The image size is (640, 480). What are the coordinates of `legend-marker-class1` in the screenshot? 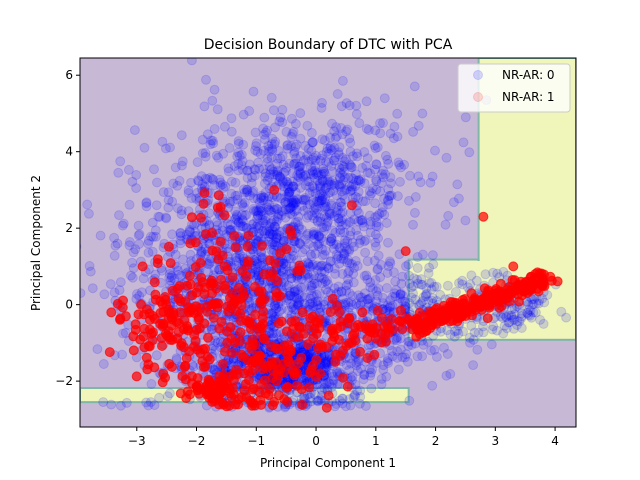 It's located at (478, 97).